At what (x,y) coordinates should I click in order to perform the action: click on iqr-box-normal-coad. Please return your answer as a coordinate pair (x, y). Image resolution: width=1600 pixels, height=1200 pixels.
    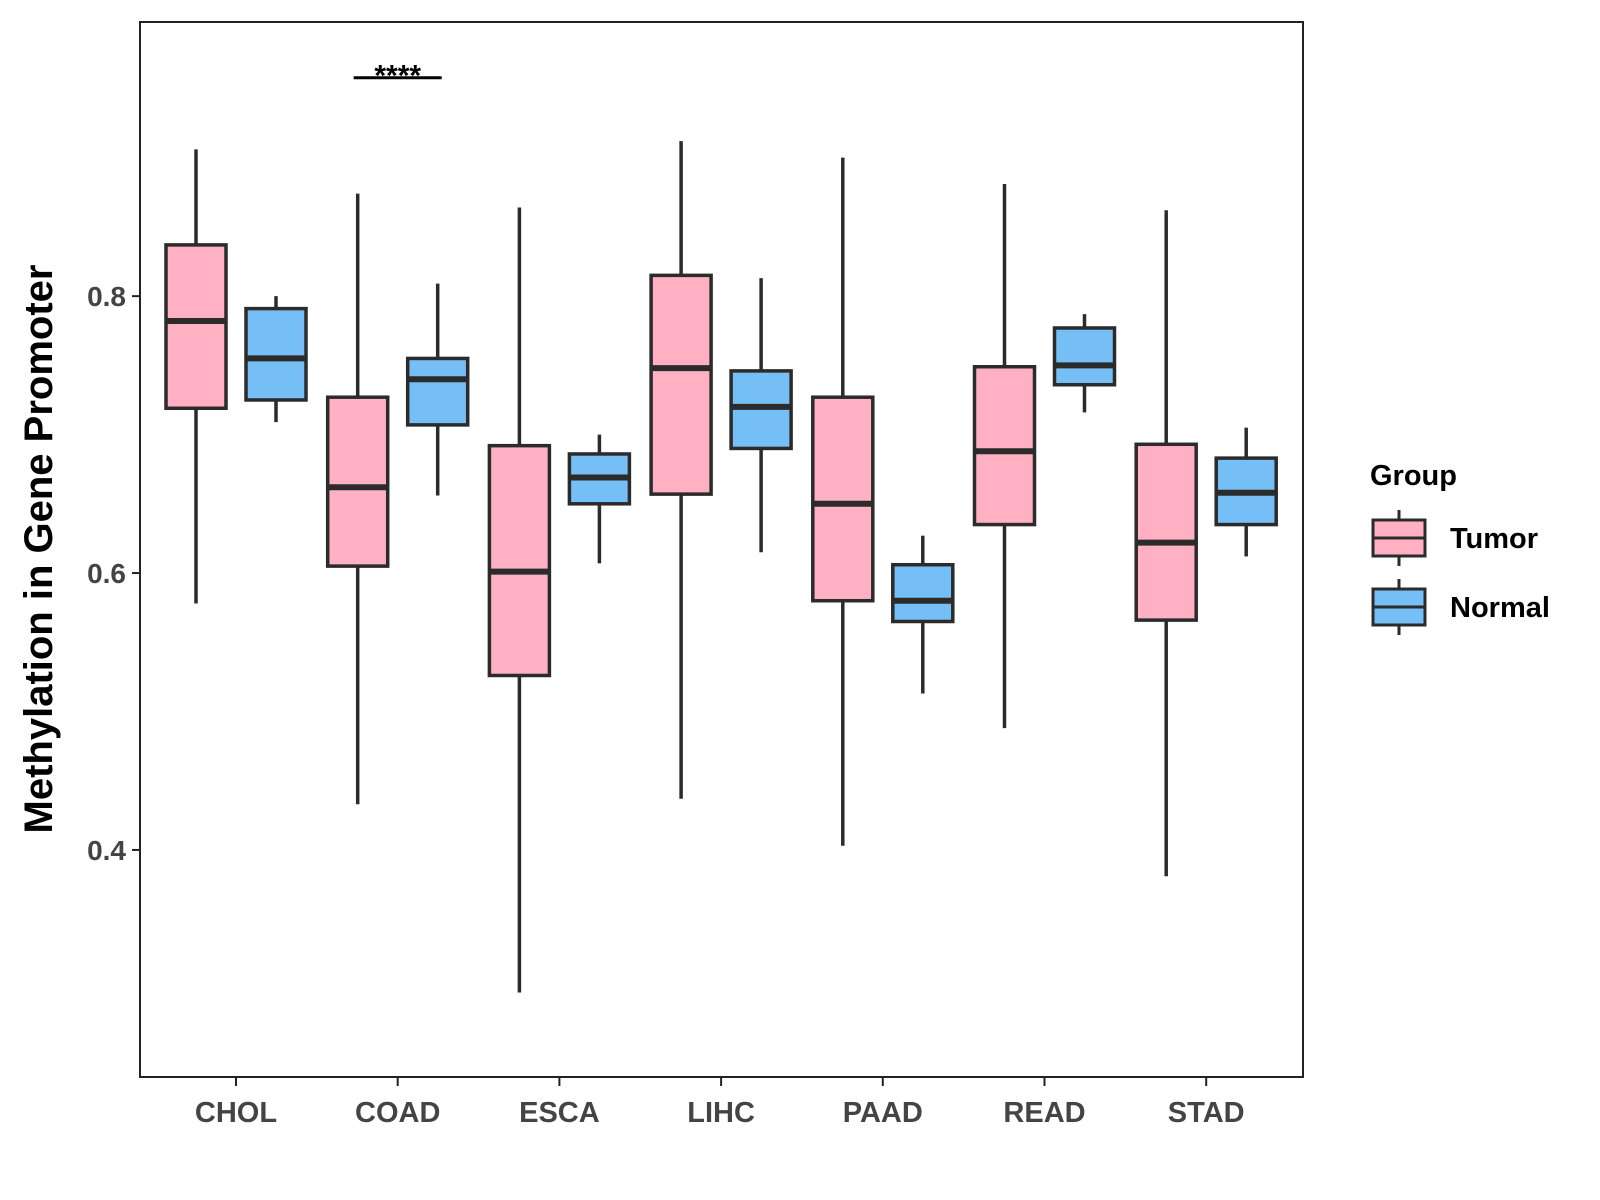
    Looking at the image, I should click on (437, 391).